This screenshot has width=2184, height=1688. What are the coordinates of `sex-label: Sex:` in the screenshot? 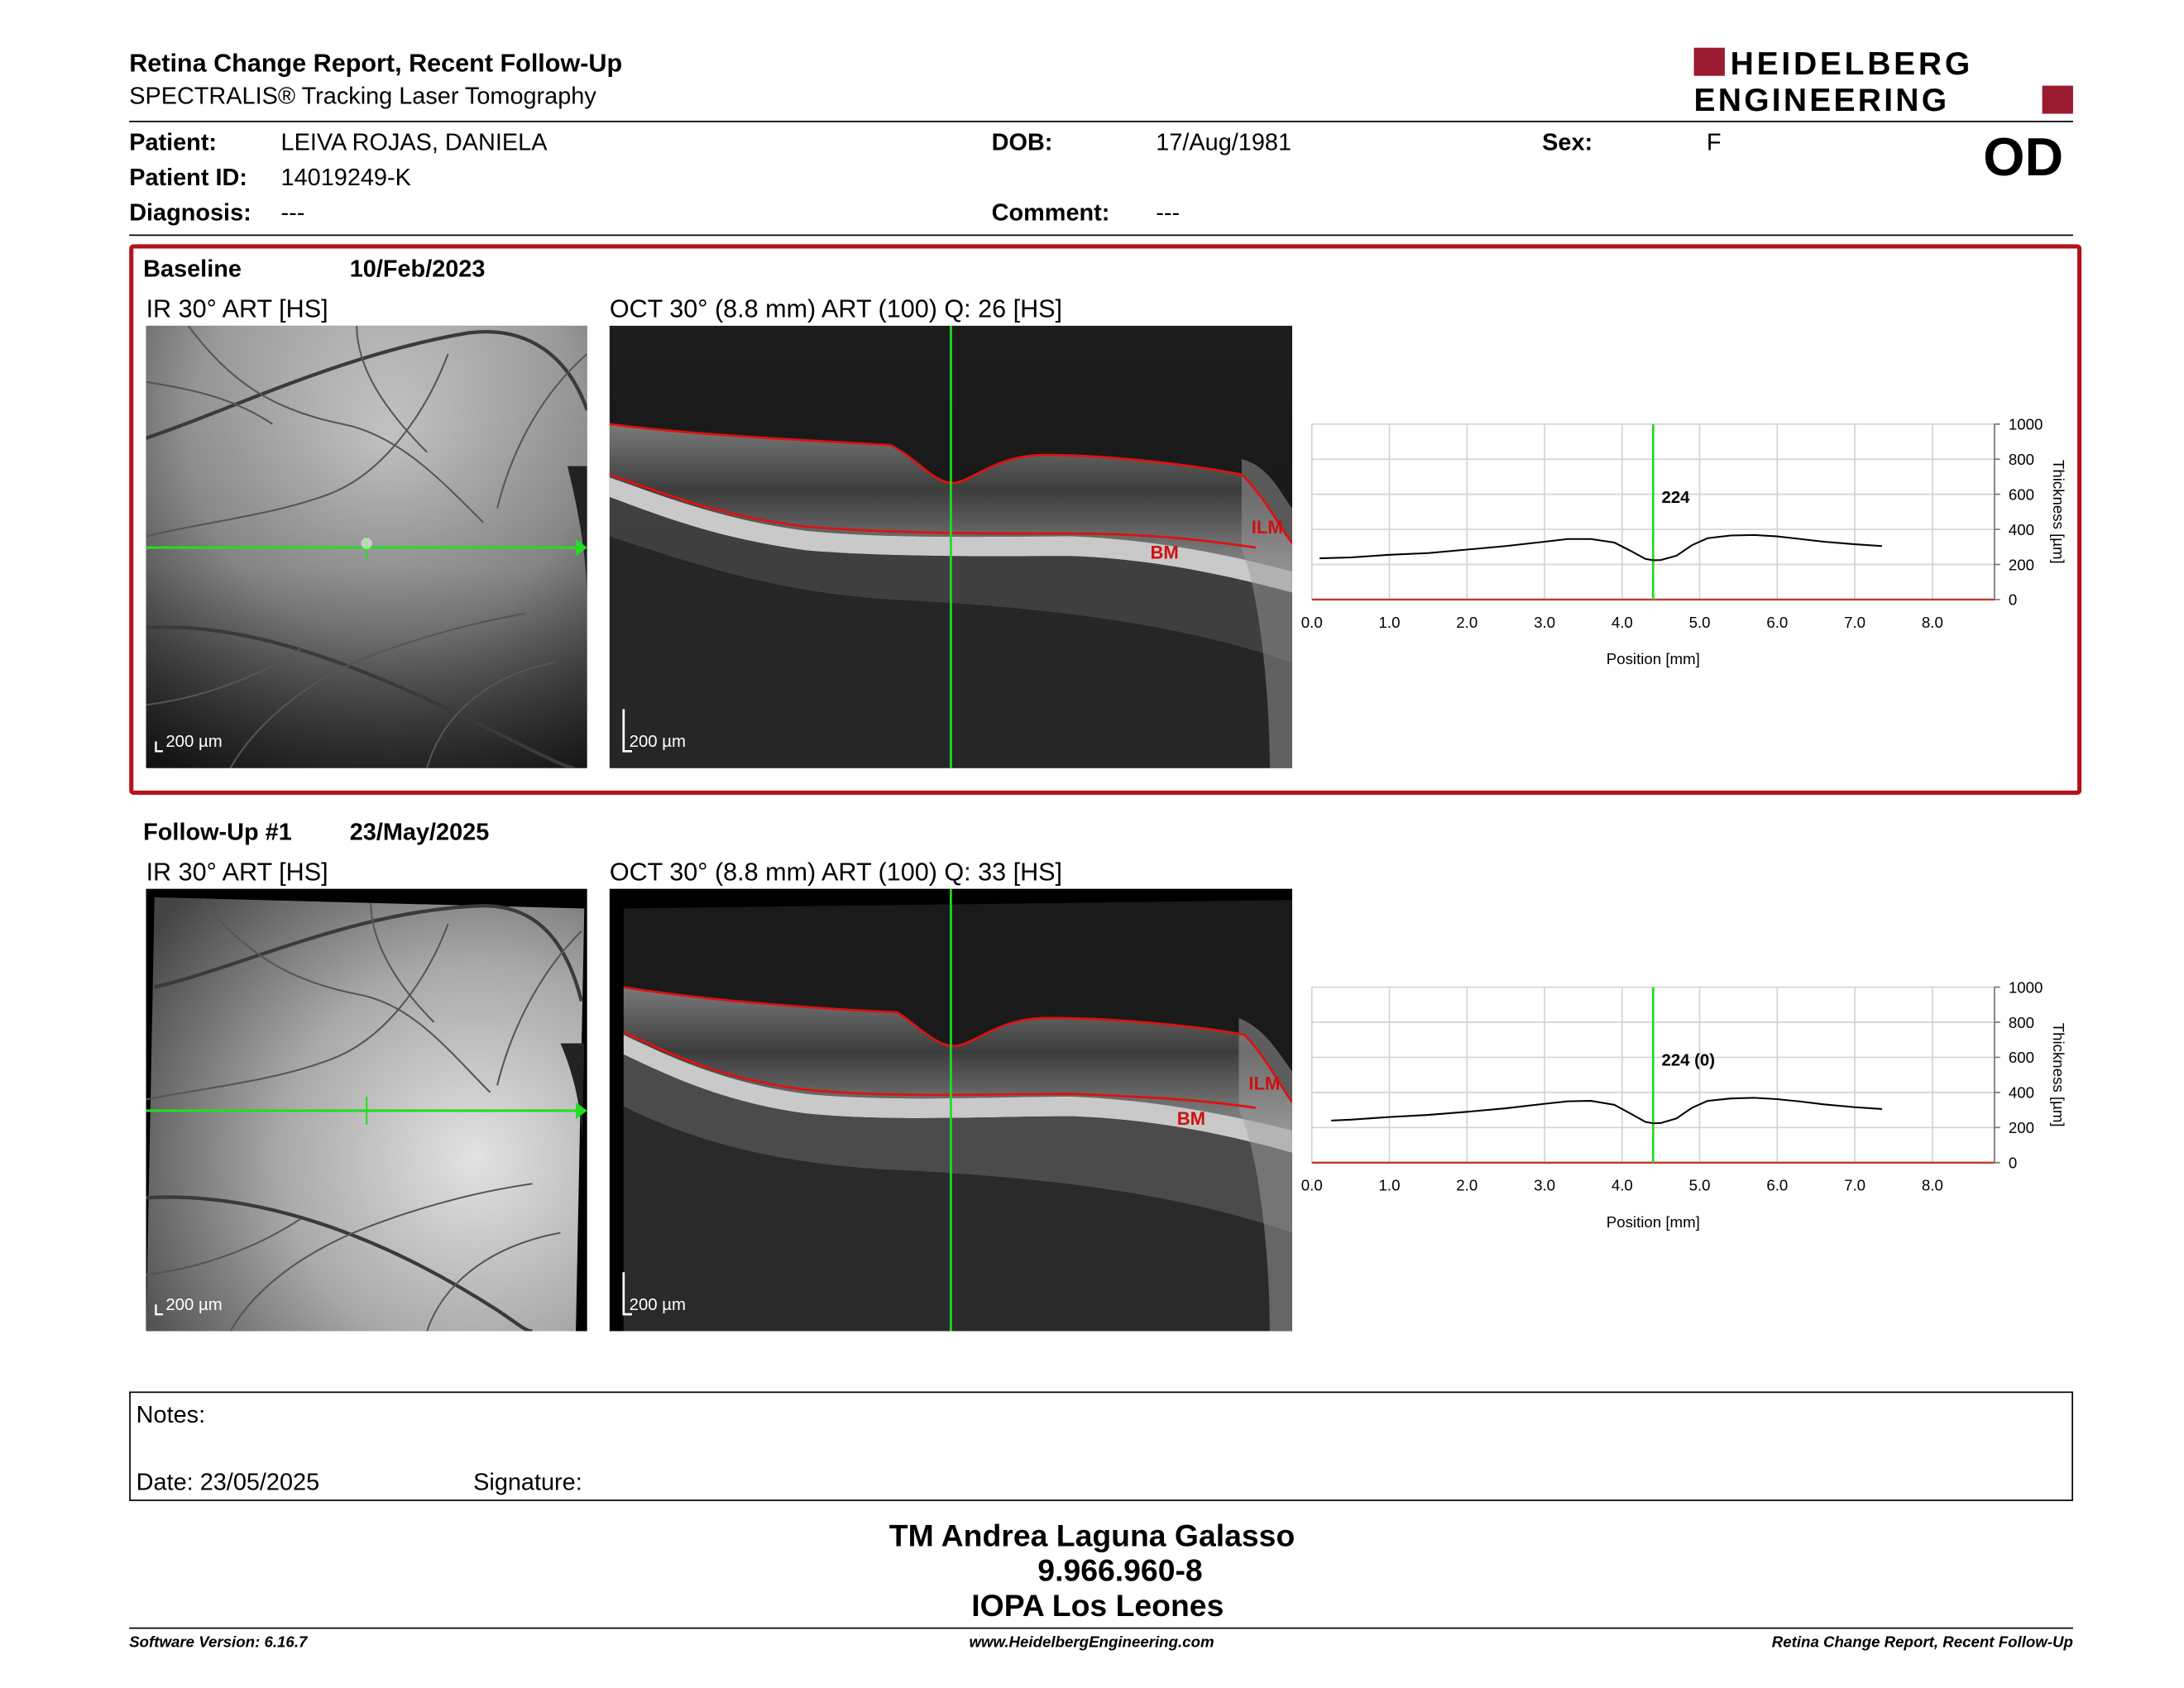 It's located at (1567, 142).